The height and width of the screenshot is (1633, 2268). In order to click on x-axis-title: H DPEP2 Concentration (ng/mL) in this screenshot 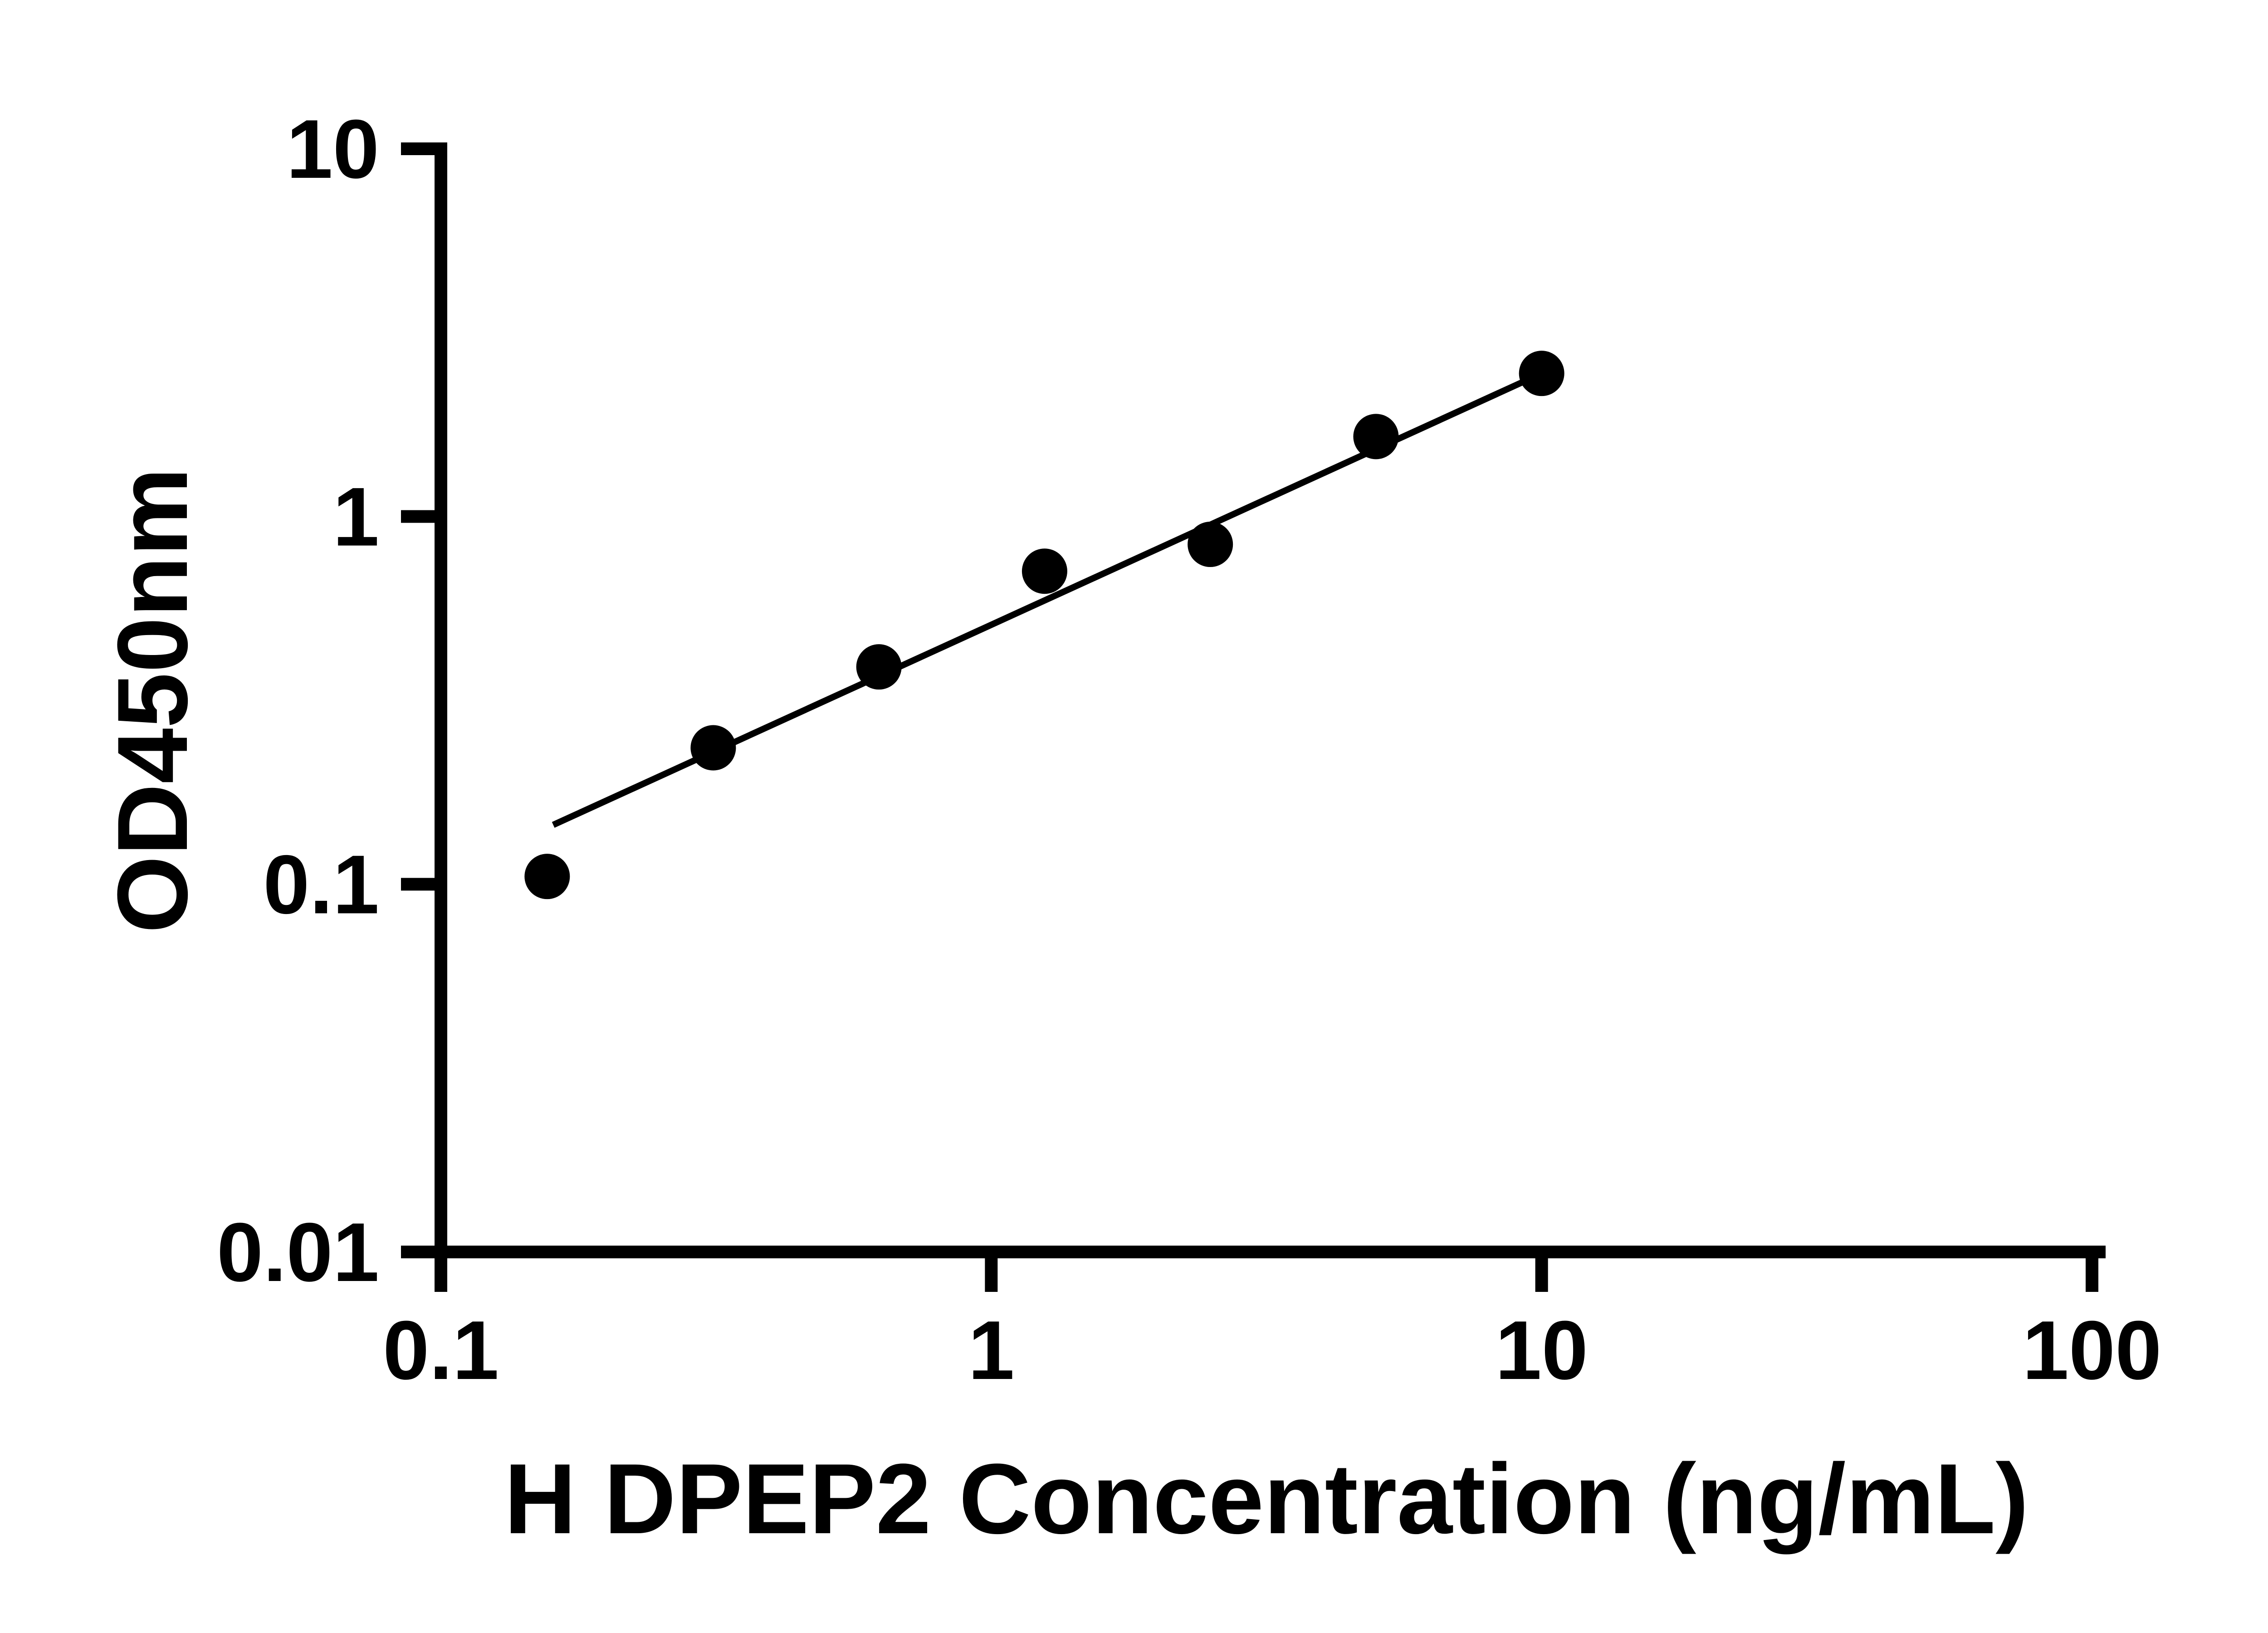, I will do `click(1266, 1499)`.